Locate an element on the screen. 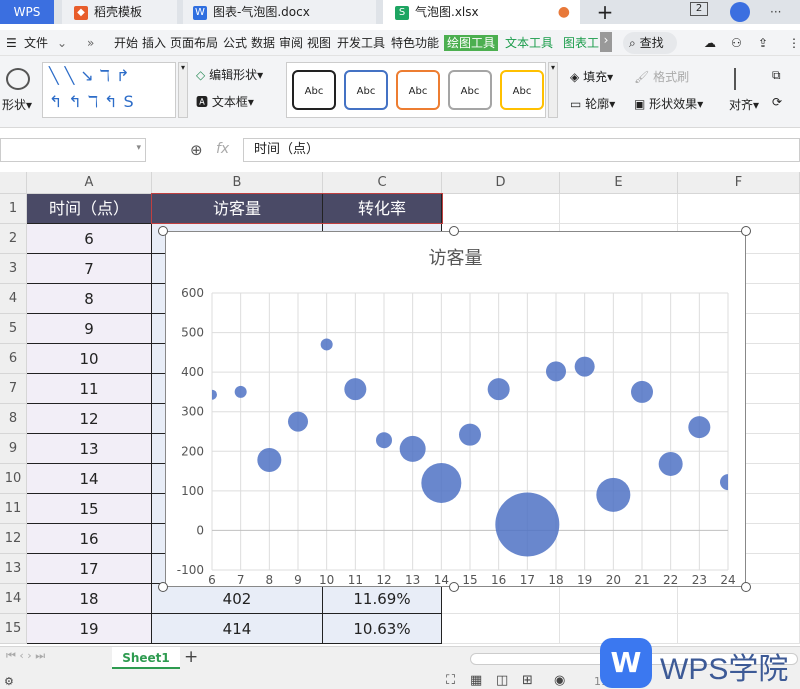  shape-effect-button: ▣ 形状效果▾ is located at coordinates (669, 104).